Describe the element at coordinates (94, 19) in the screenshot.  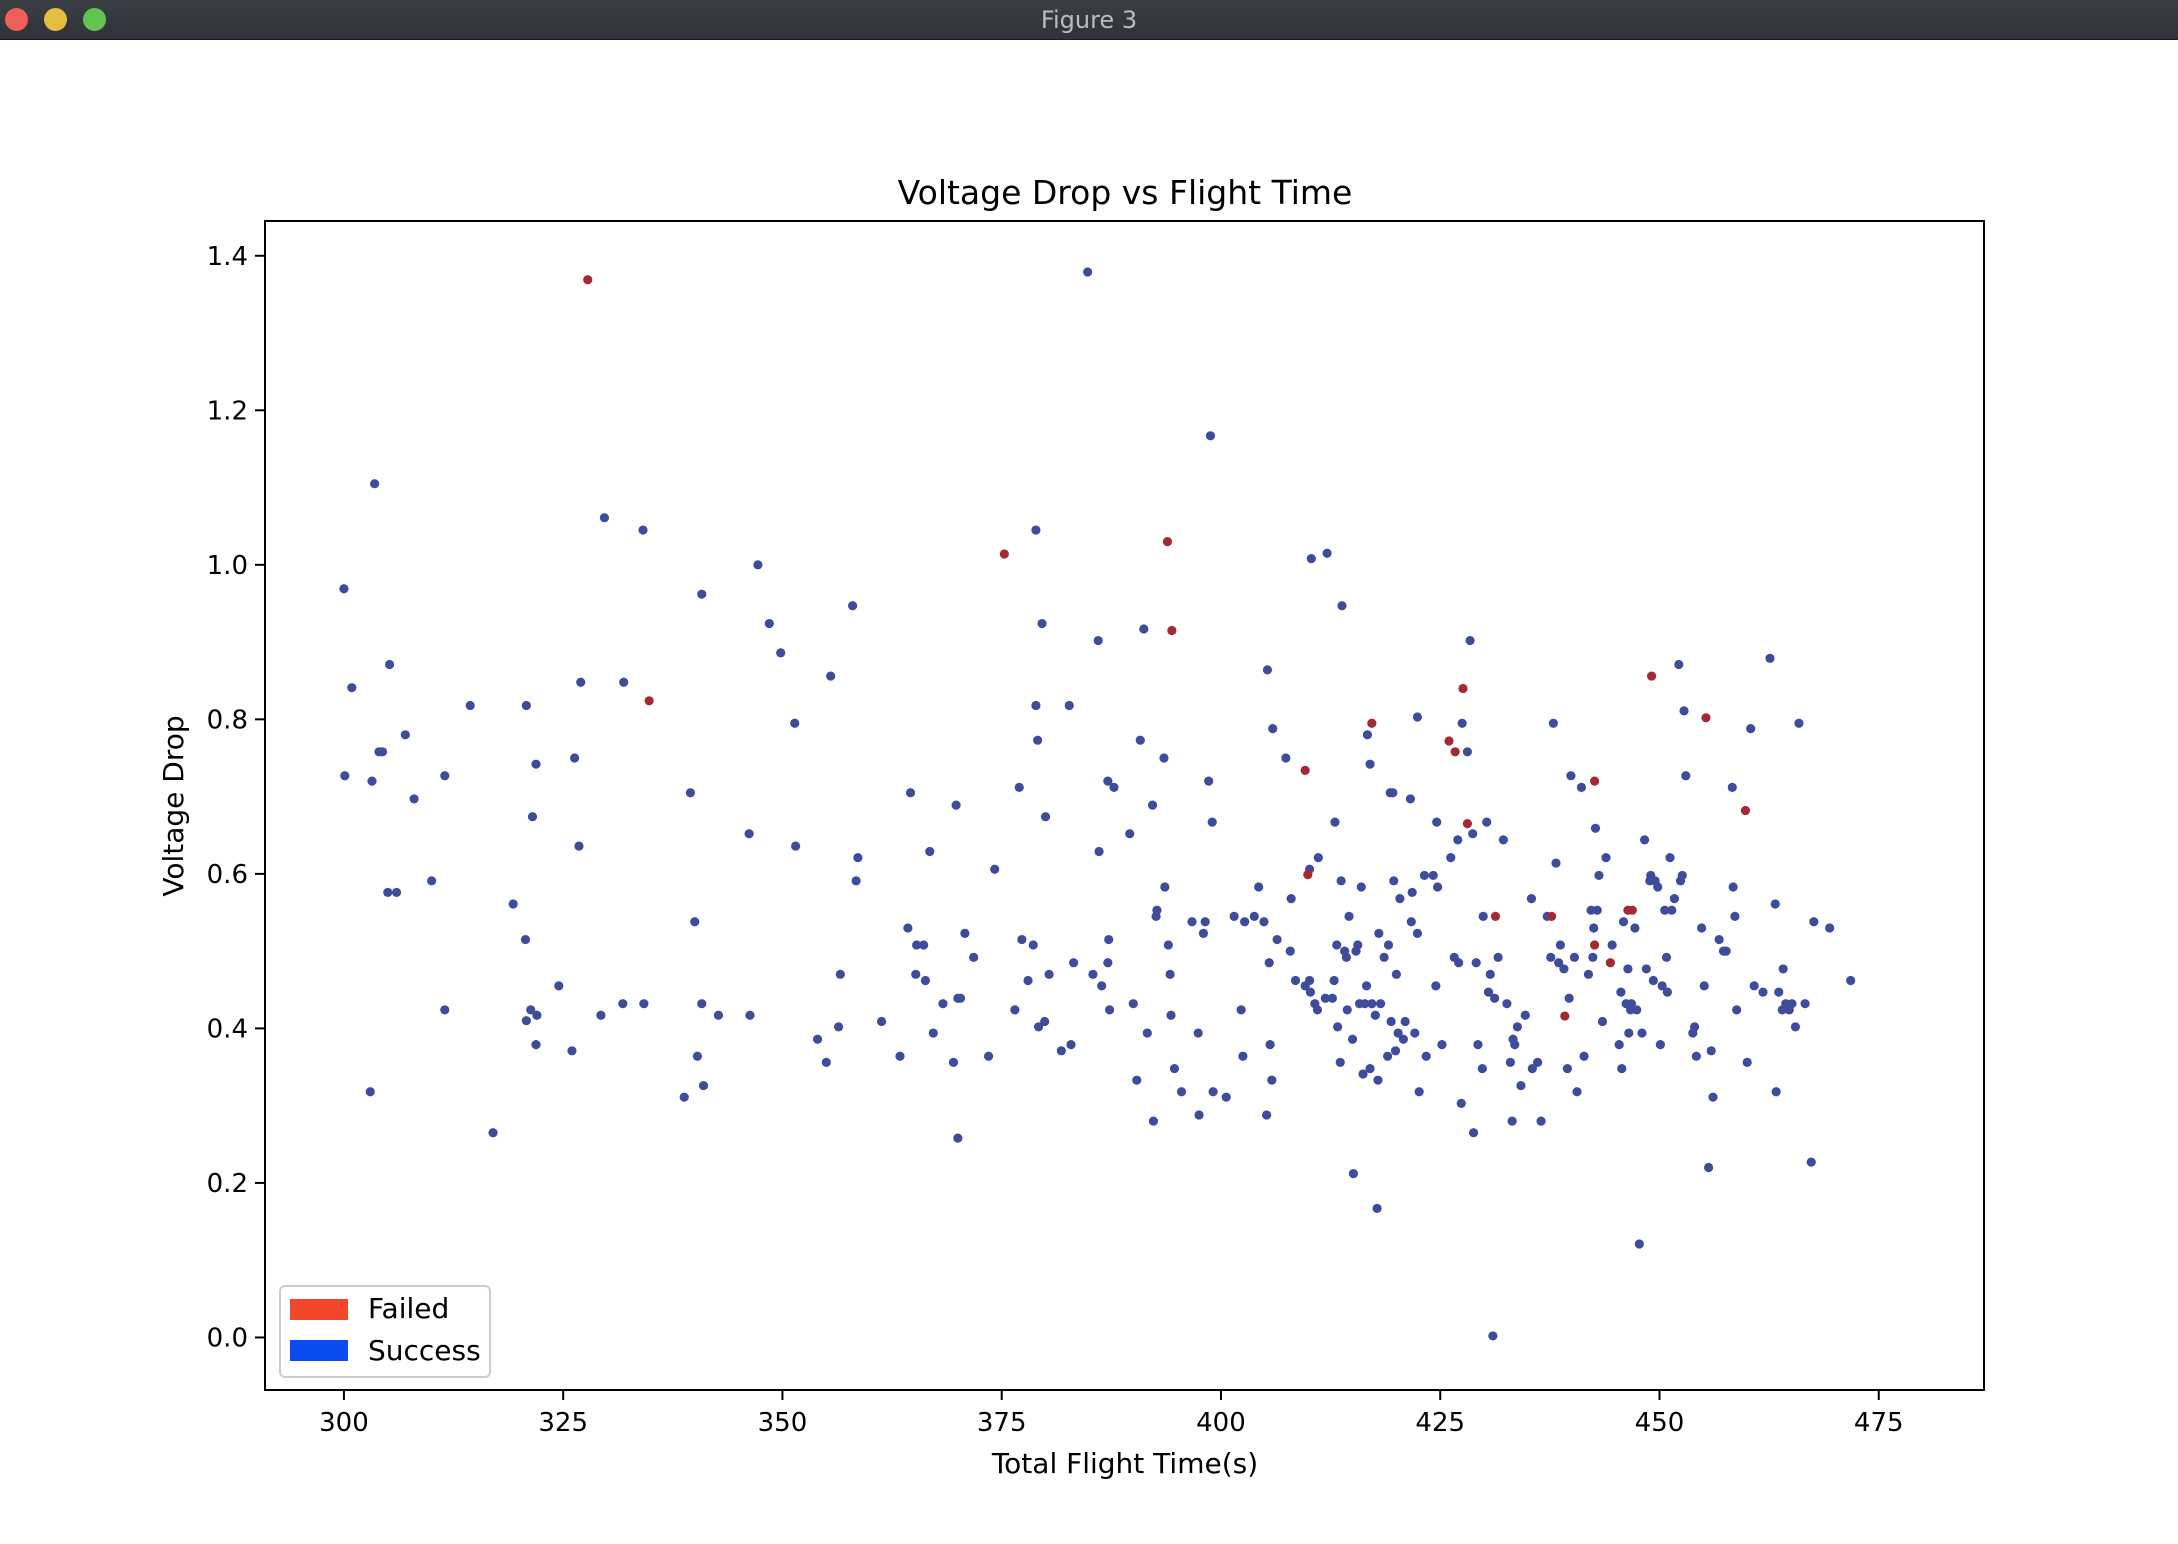
I see `maximize-window-button` at that location.